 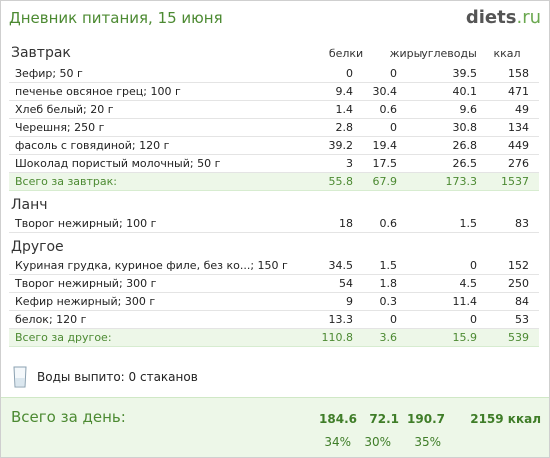 I want to click on carbs-value: 9.6, so click(x=468, y=109).